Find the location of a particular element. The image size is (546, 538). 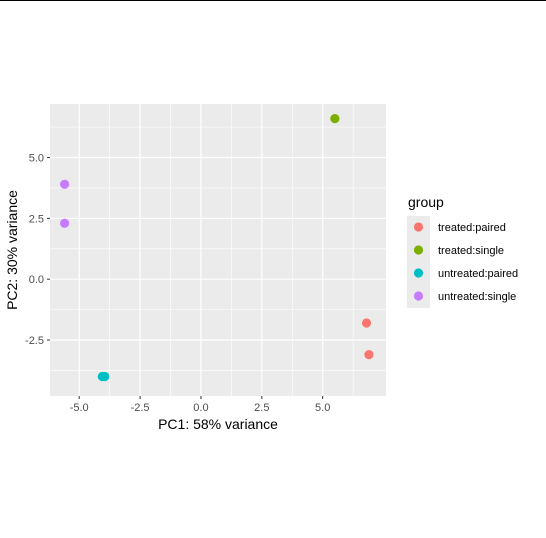

y-tick-label: 2.5 is located at coordinates (36, 219).